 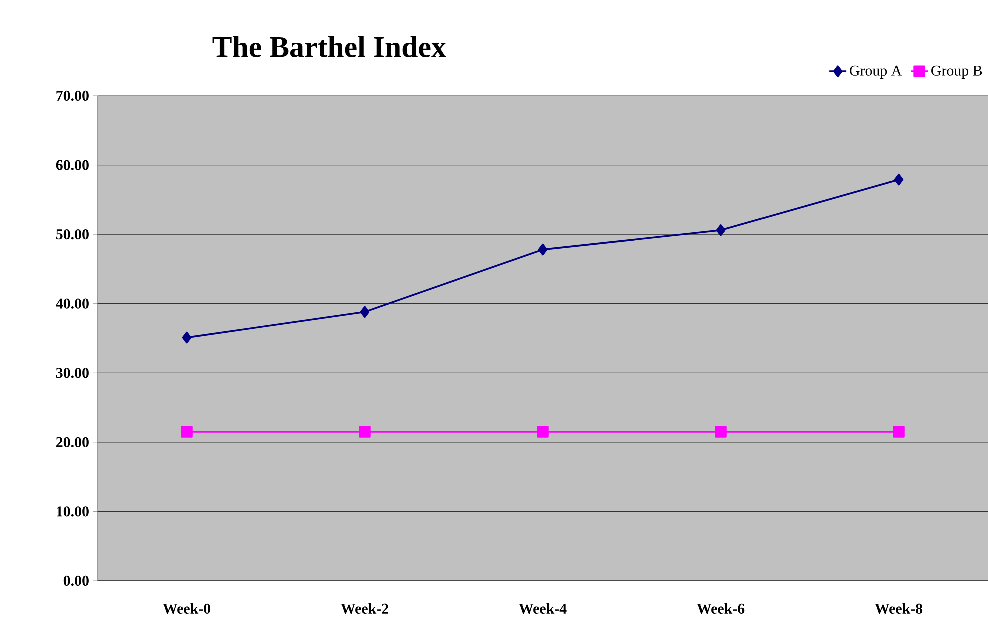 I want to click on y-tick-label: 30.00, so click(x=72, y=373).